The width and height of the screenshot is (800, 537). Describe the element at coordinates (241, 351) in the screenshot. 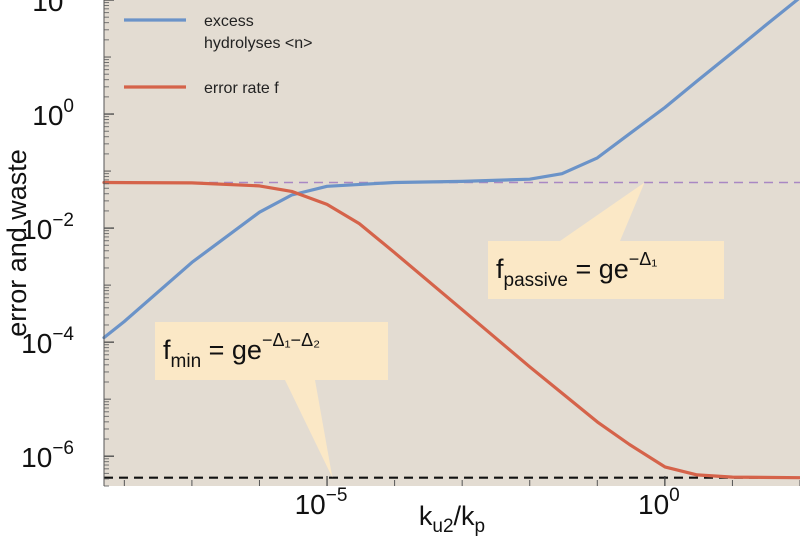

I see `annotation-label: fmin = ge−Δ₁−Δ₂` at that location.